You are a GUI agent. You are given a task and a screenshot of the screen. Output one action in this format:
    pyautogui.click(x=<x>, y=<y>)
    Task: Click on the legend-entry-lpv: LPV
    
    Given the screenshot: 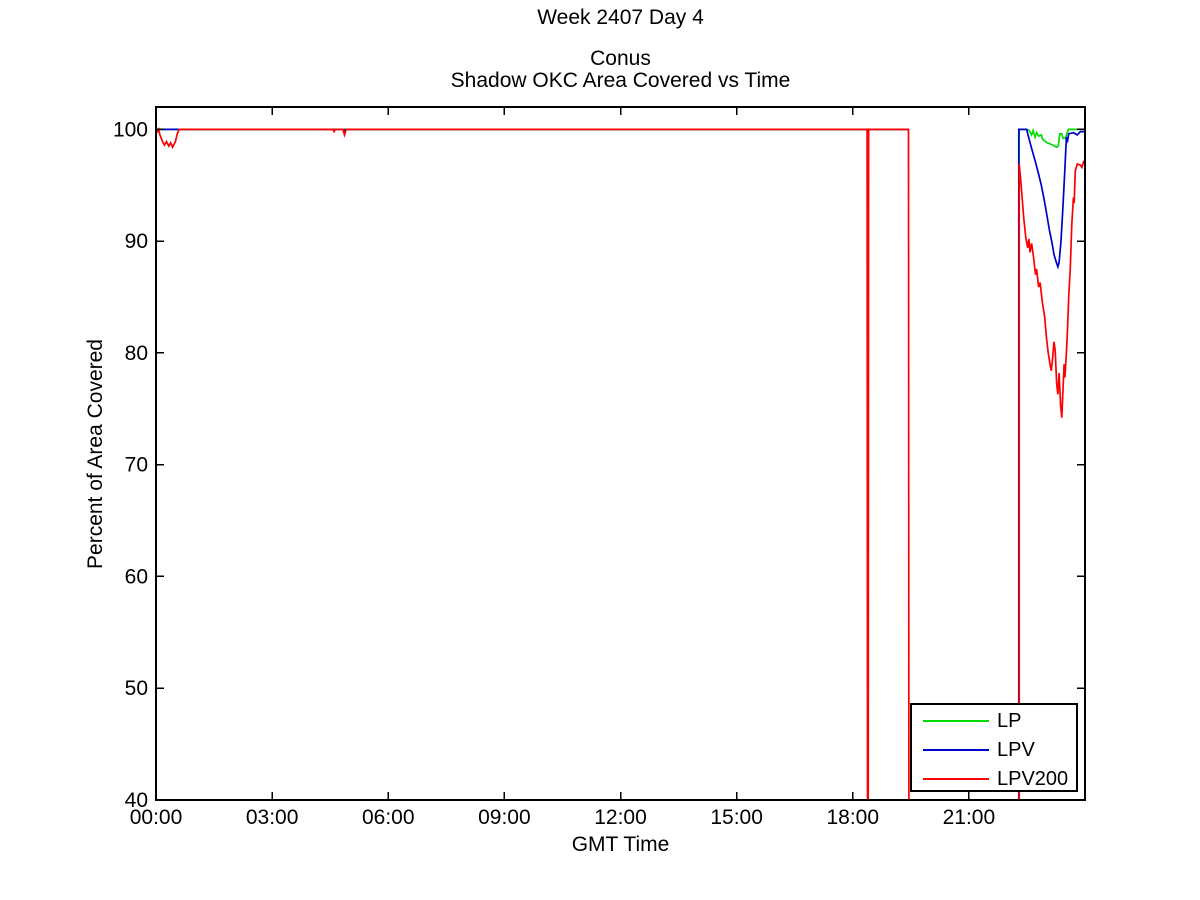 What is the action you would take?
    pyautogui.click(x=994, y=749)
    